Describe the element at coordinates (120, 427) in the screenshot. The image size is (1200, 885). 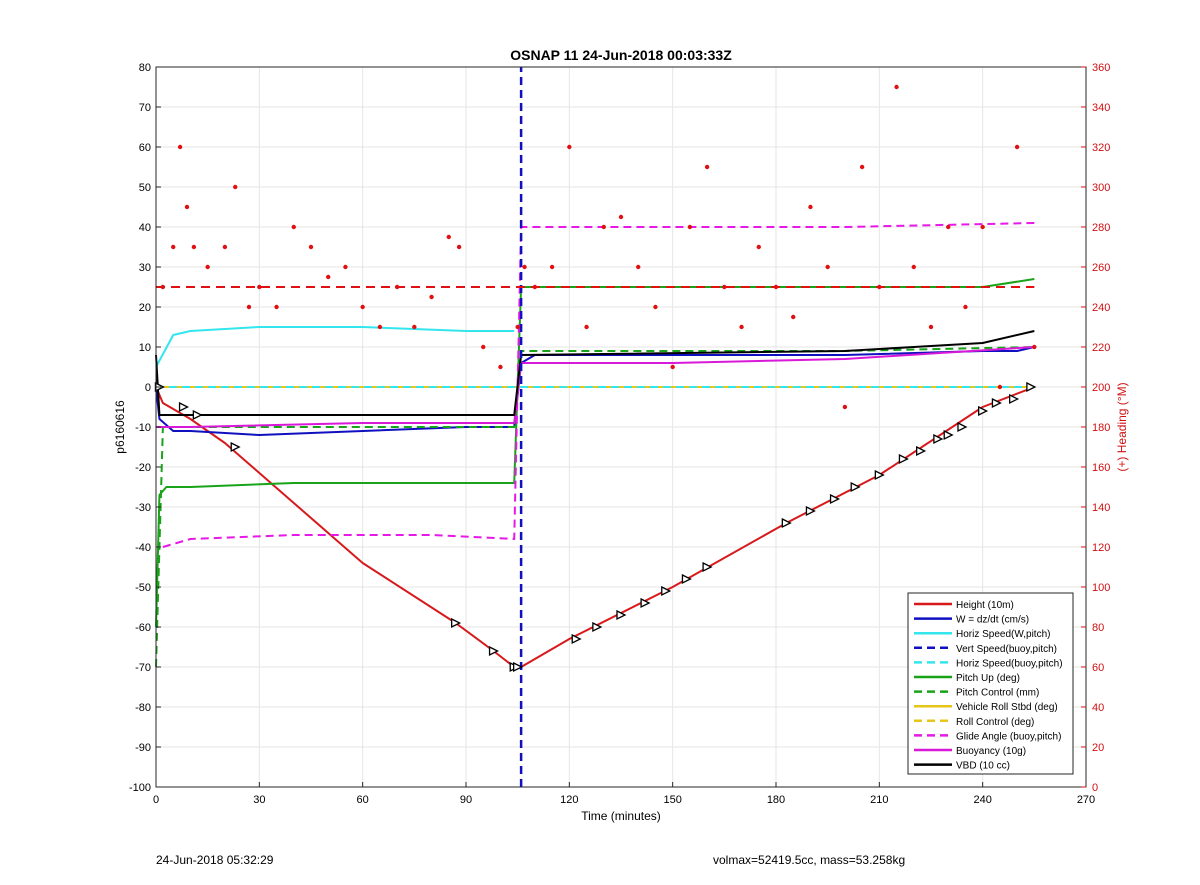
I see `y-axis-label: p6160616` at that location.